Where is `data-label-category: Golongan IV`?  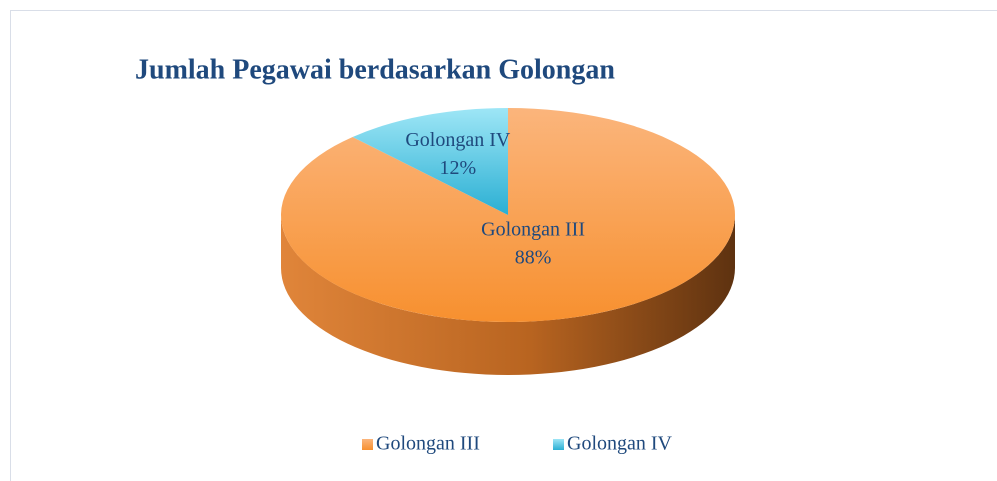
data-label-category: Golongan IV is located at coordinates (458, 140).